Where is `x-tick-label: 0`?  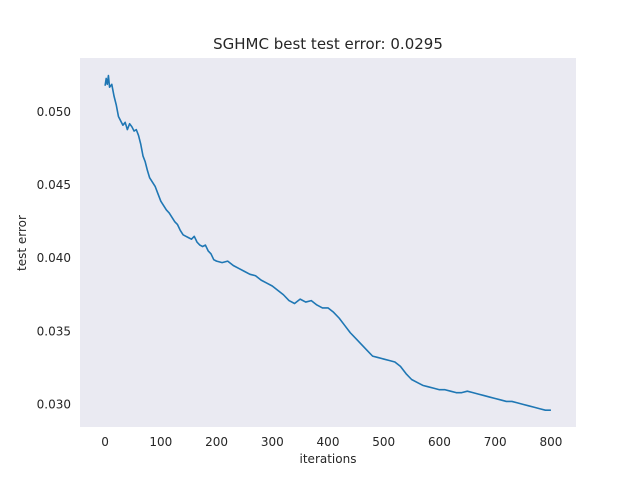 x-tick-label: 0 is located at coordinates (105, 442).